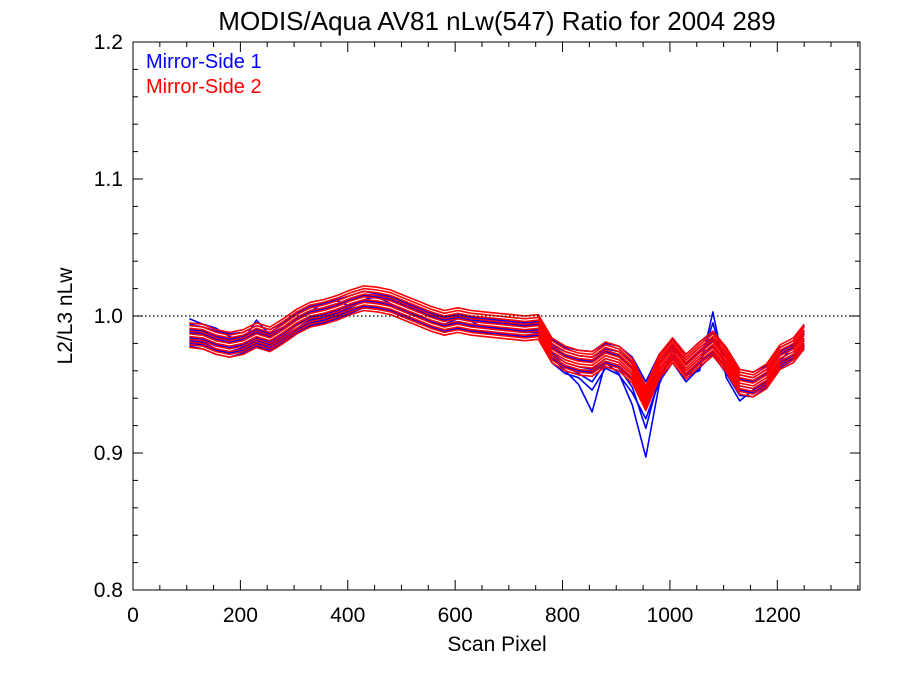  I want to click on x-tick-label: 1200, so click(777, 615).